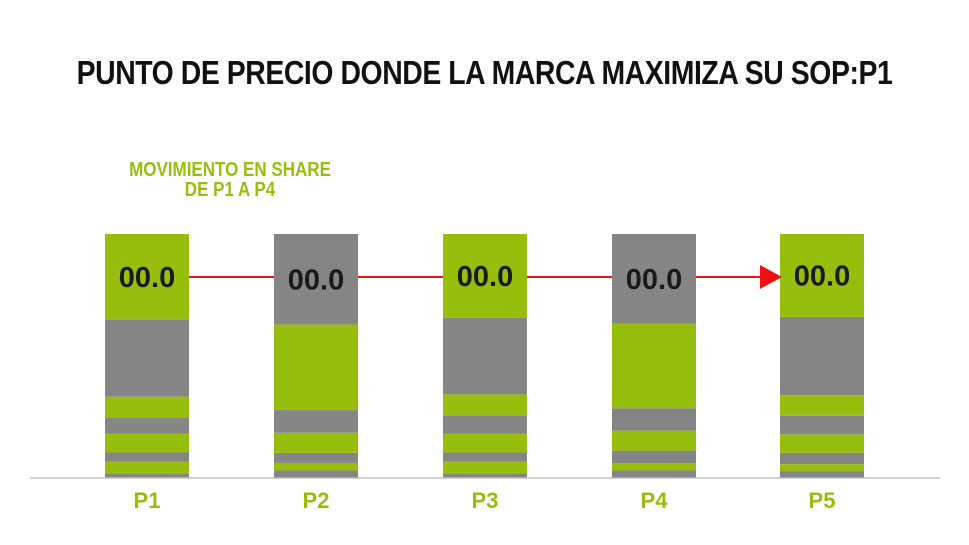  Describe the element at coordinates (771, 276) in the screenshot. I see `arrowhead-icon` at that location.